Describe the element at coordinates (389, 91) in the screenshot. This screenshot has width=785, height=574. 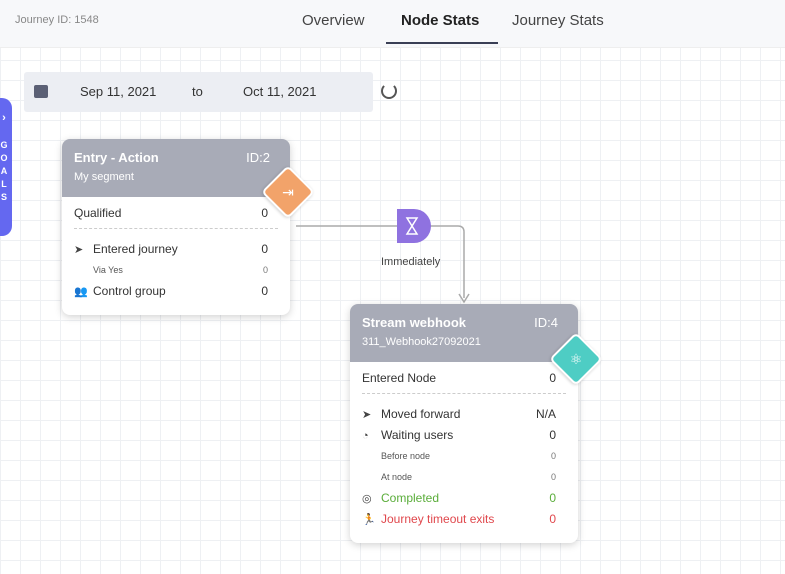
I see `refresh-icon` at that location.